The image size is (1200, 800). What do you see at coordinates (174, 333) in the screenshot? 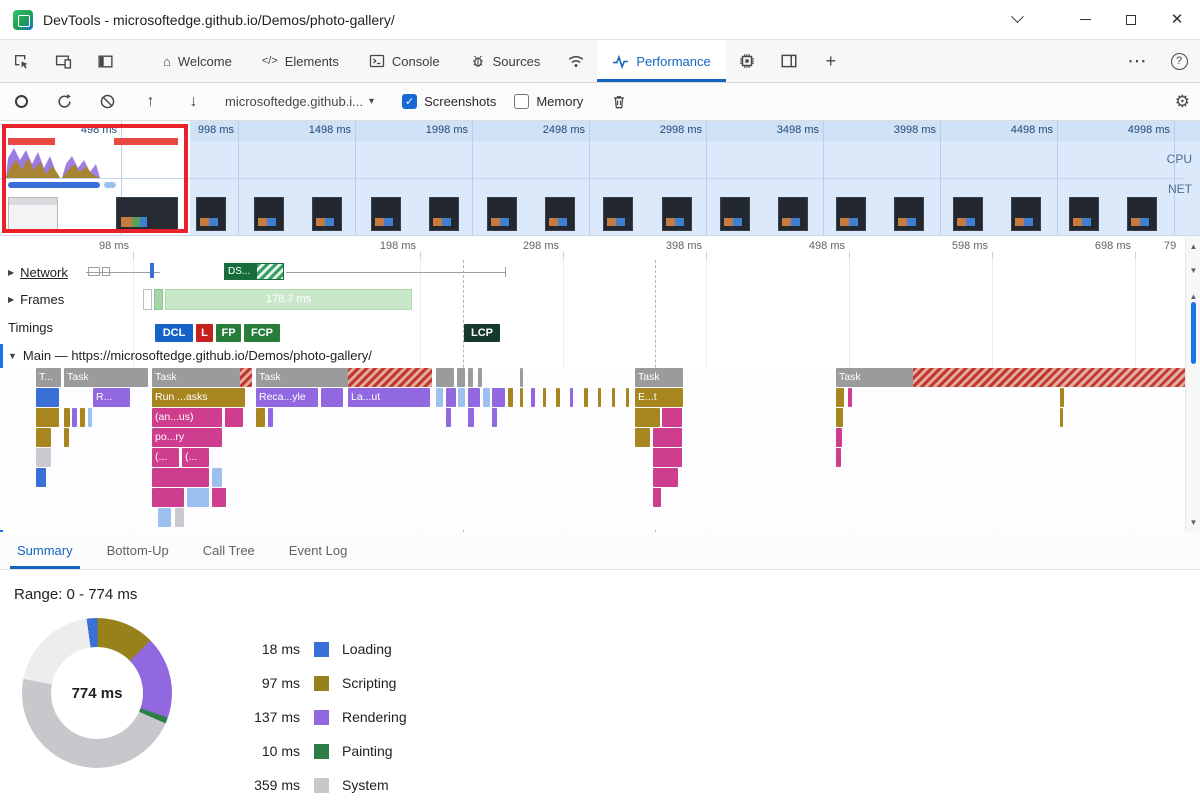
I see `timing-badge-dcl: DCL` at bounding box center [174, 333].